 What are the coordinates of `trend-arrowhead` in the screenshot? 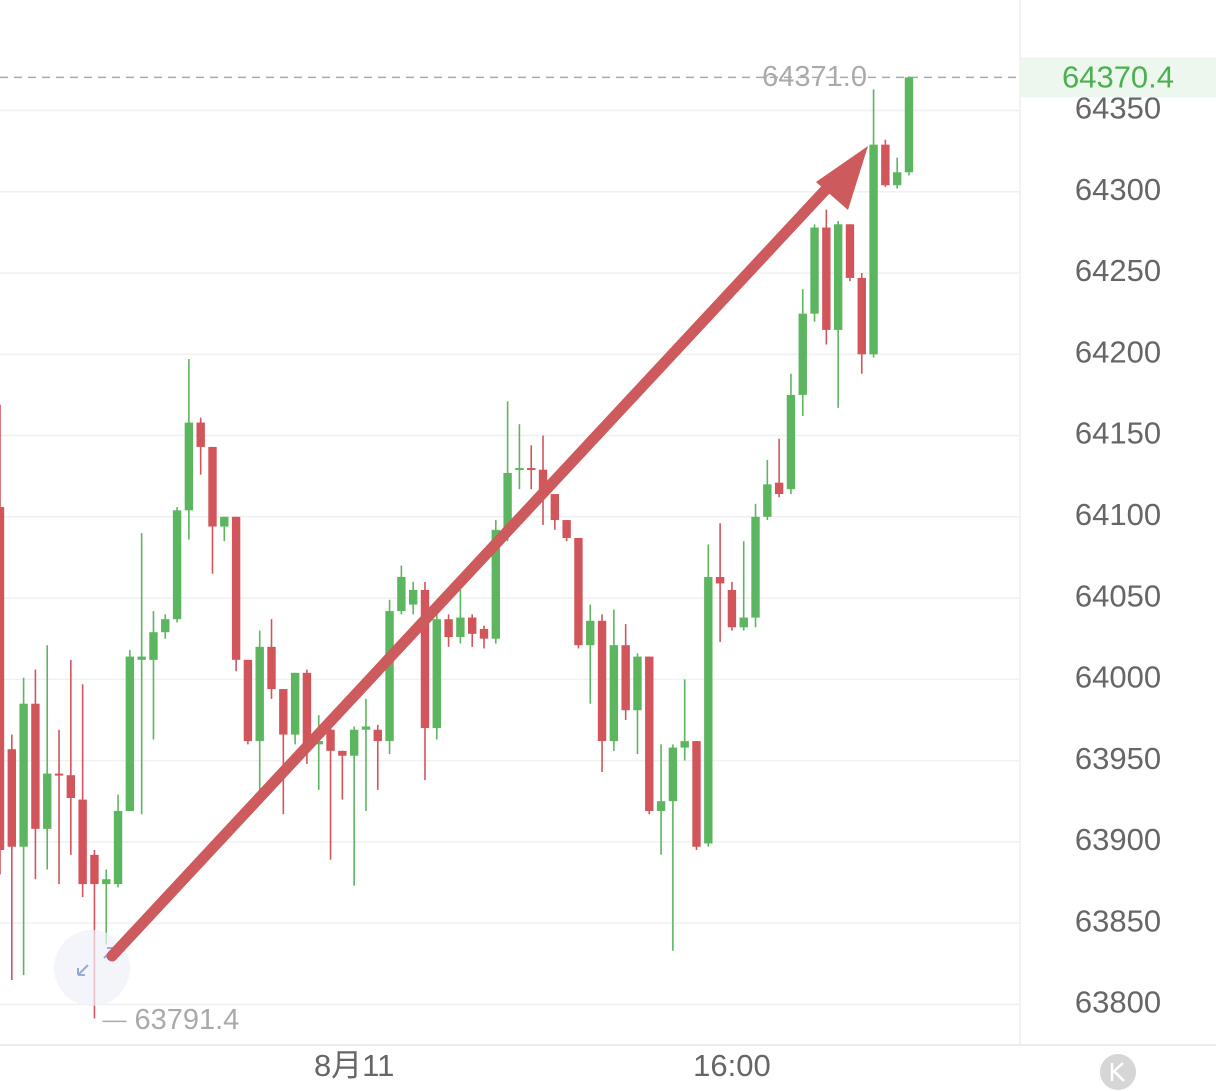 It's located at (842, 178).